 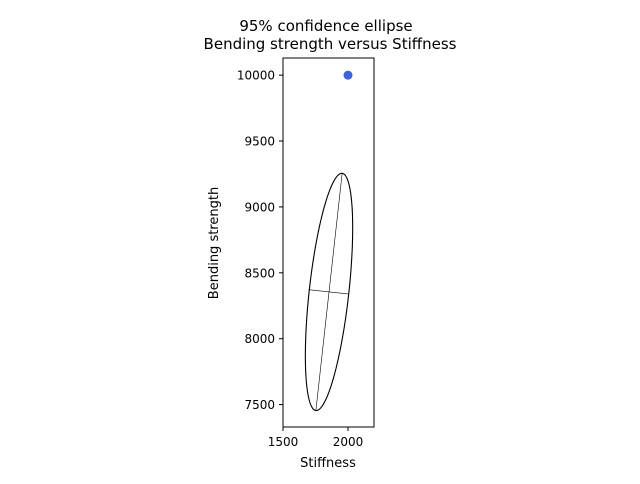 I want to click on y-axis-label: Bending strength, so click(x=214, y=243).